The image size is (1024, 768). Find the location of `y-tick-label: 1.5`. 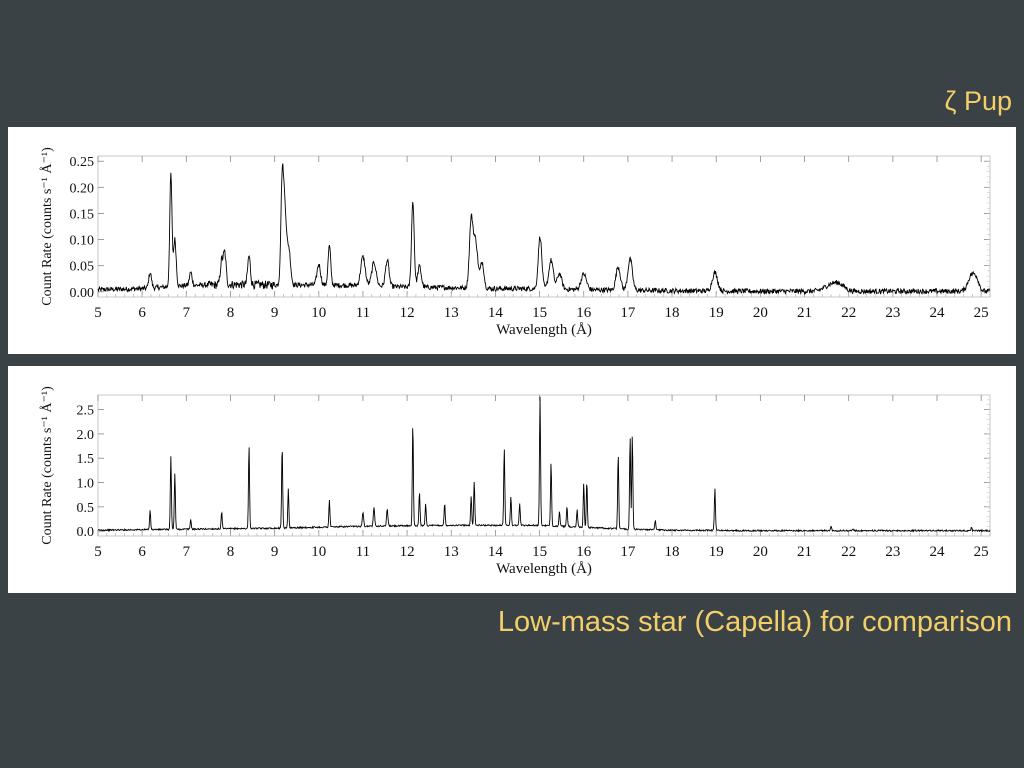

y-tick-label: 1.5 is located at coordinates (86, 459).